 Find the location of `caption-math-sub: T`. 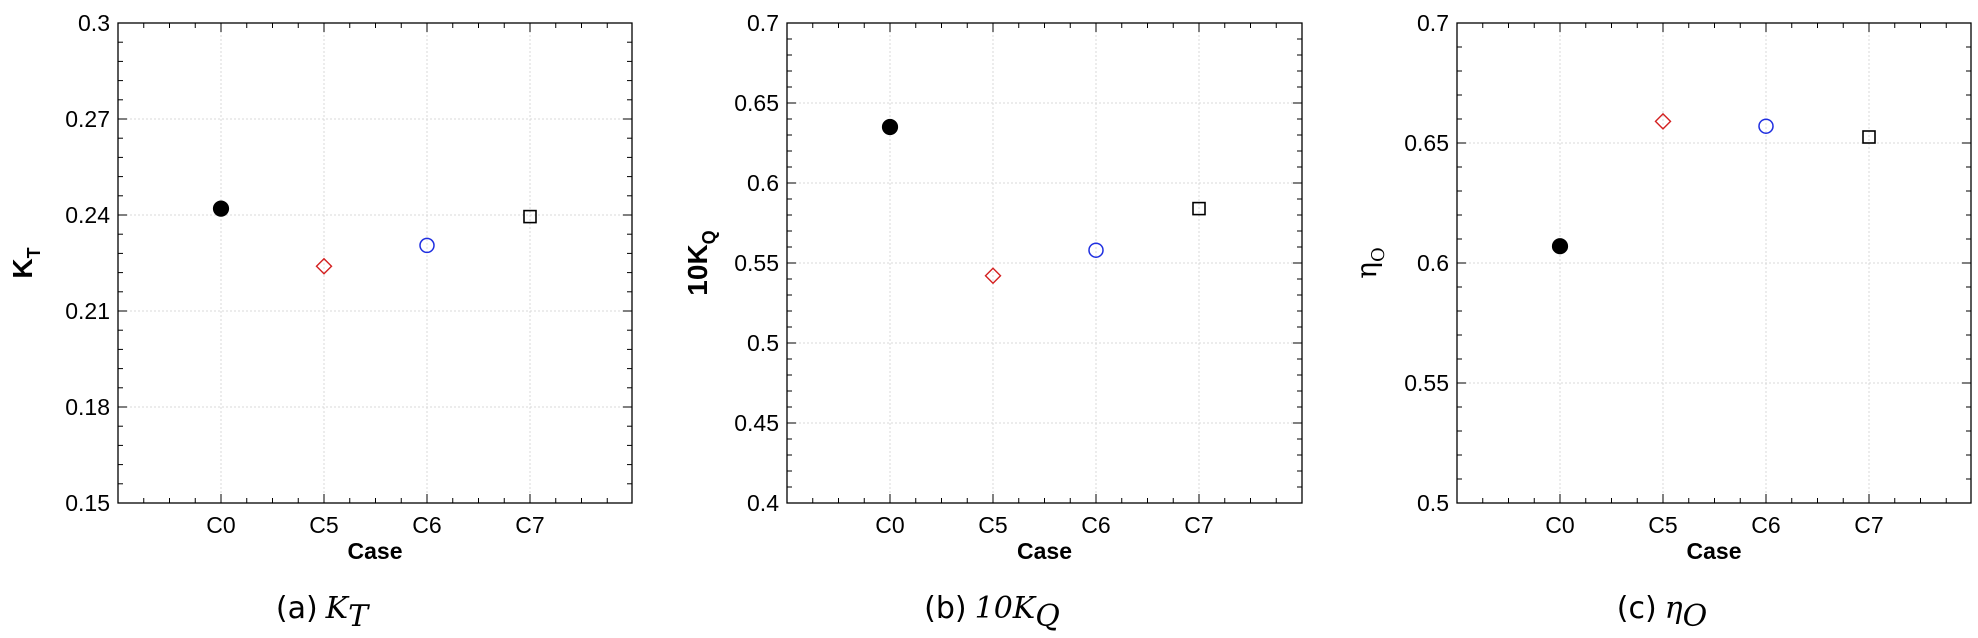

caption-math-sub: T is located at coordinates (359, 616).